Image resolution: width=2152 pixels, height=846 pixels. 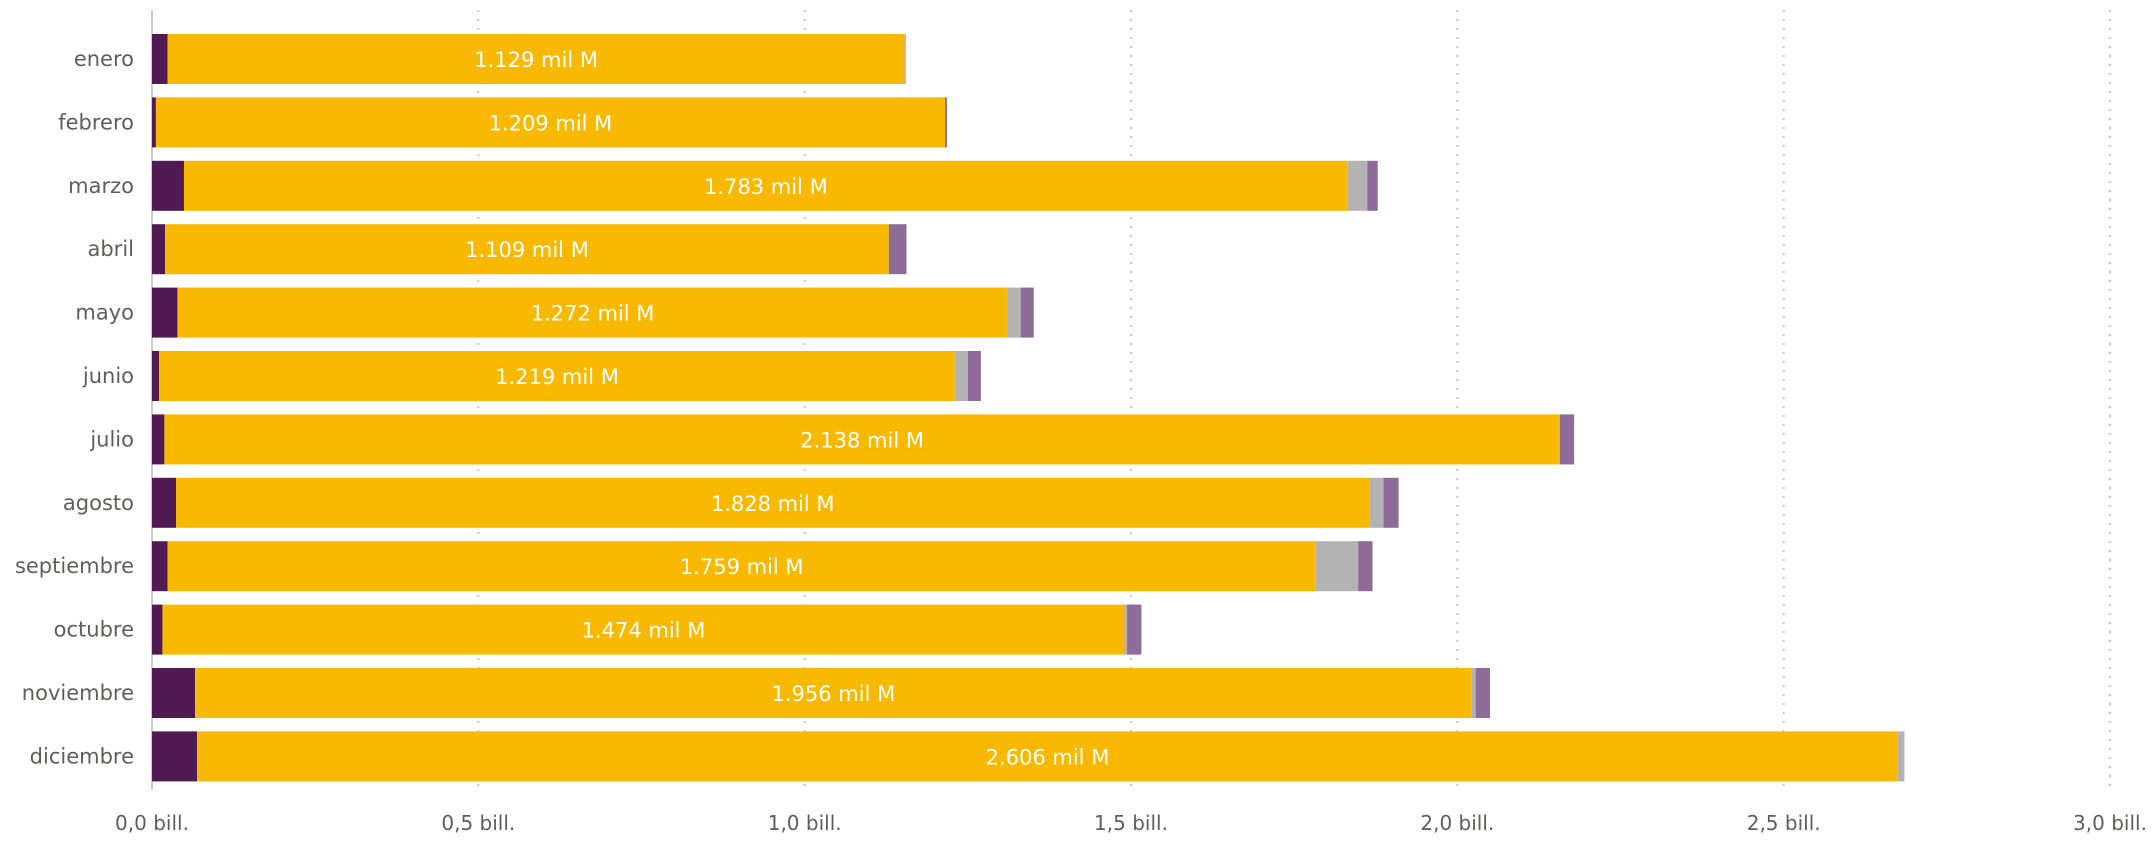 What do you see at coordinates (478, 823) in the screenshot?
I see `x-tick-label: 0,5 bill.` at bounding box center [478, 823].